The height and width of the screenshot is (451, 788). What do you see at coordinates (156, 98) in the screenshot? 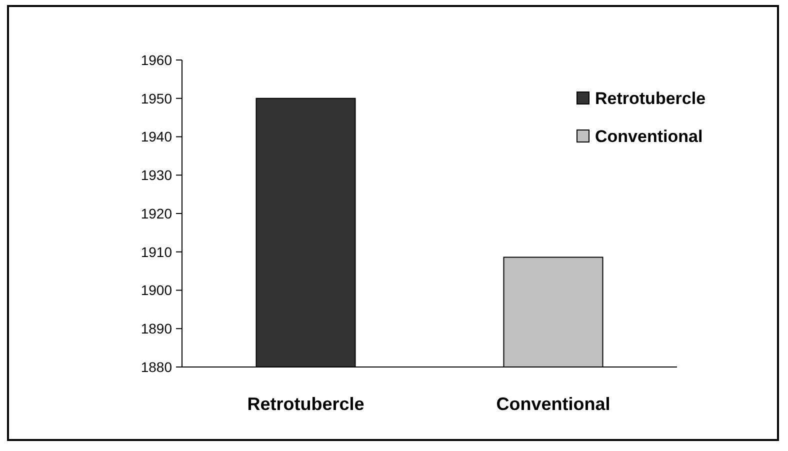
I see `y-tick-label: 1950` at bounding box center [156, 98].